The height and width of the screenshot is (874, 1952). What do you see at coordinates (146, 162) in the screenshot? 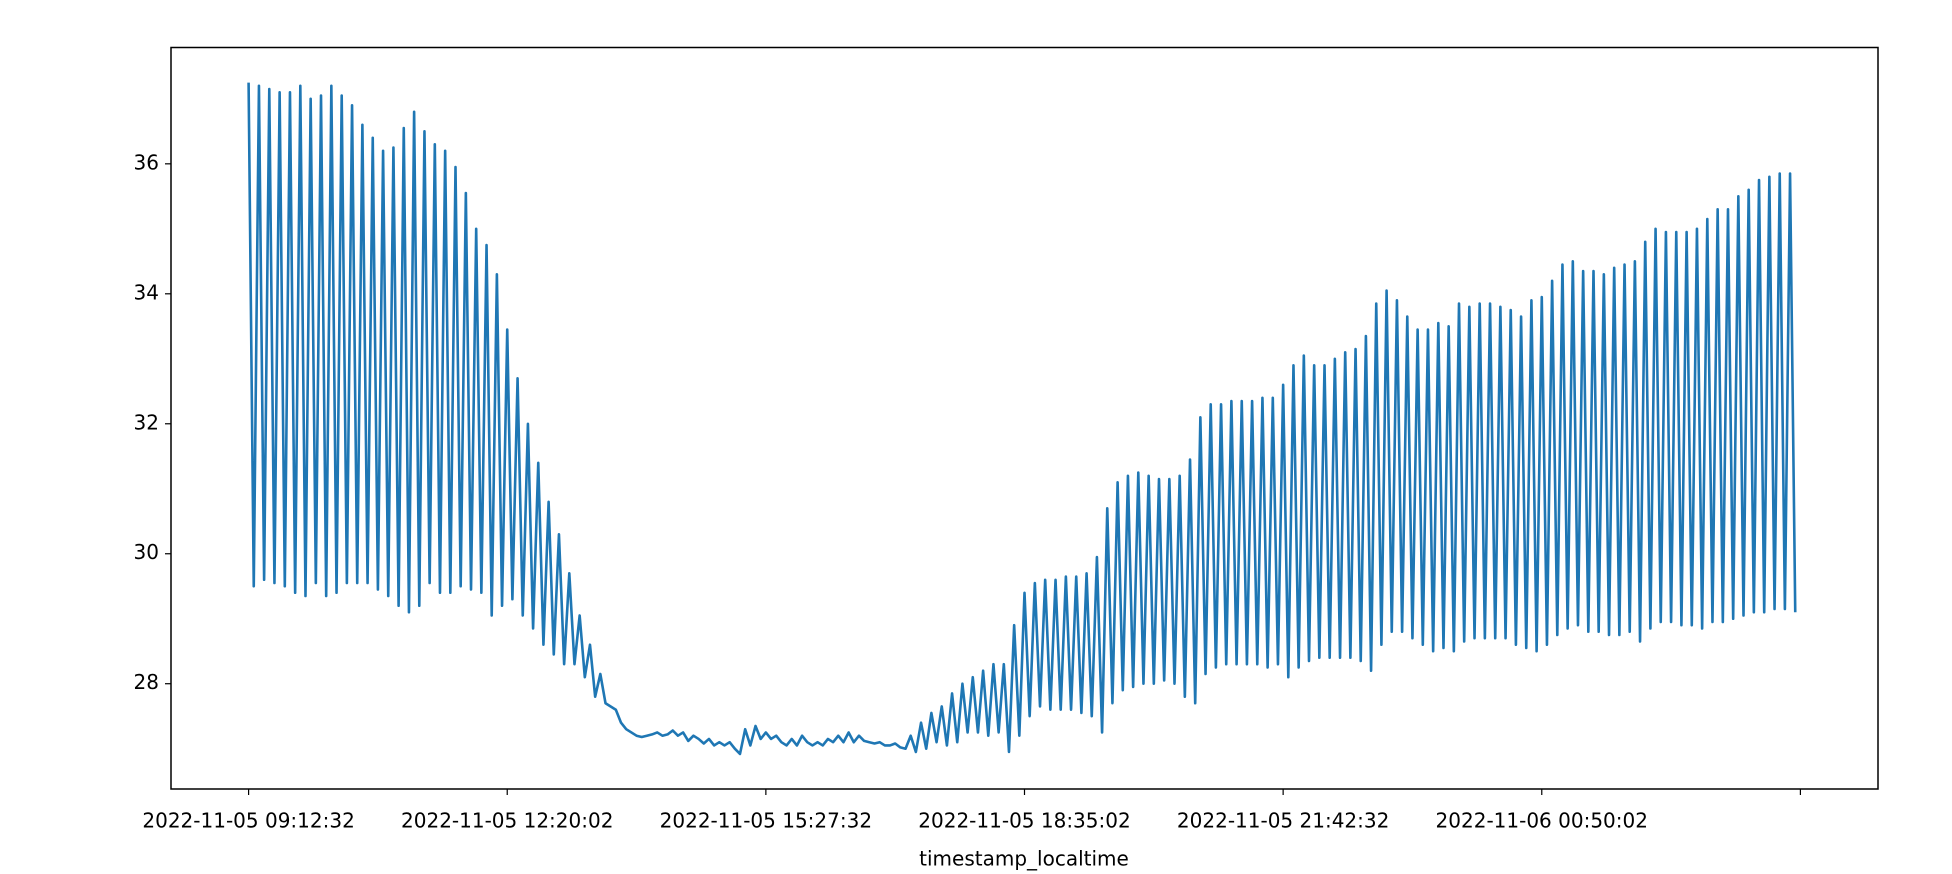
I see `y-tick-label: 36` at bounding box center [146, 162].